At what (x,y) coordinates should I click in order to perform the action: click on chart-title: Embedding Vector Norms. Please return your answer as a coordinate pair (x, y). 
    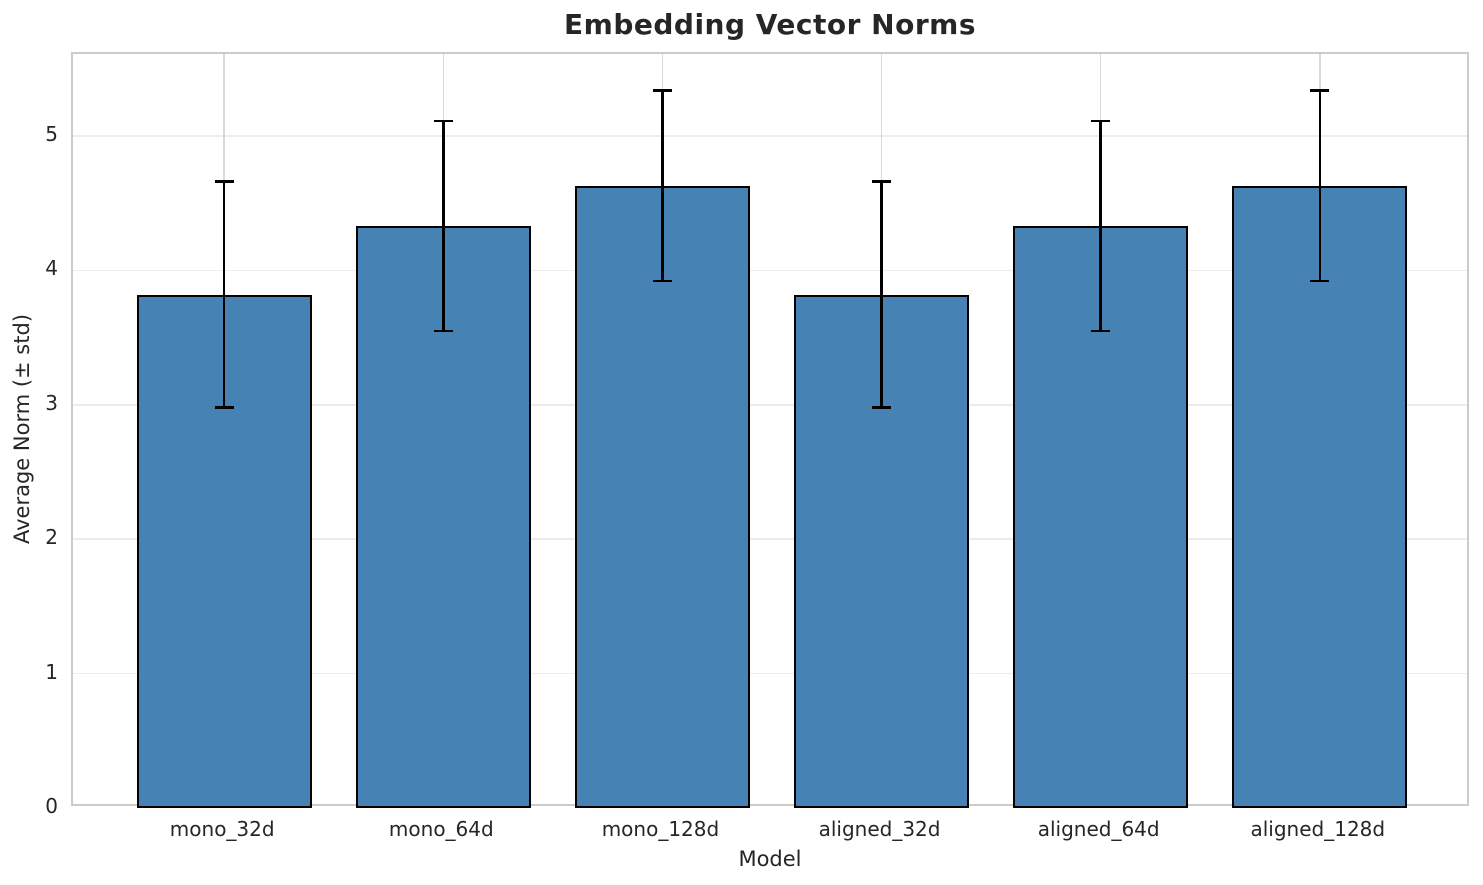
    Looking at the image, I should click on (770, 24).